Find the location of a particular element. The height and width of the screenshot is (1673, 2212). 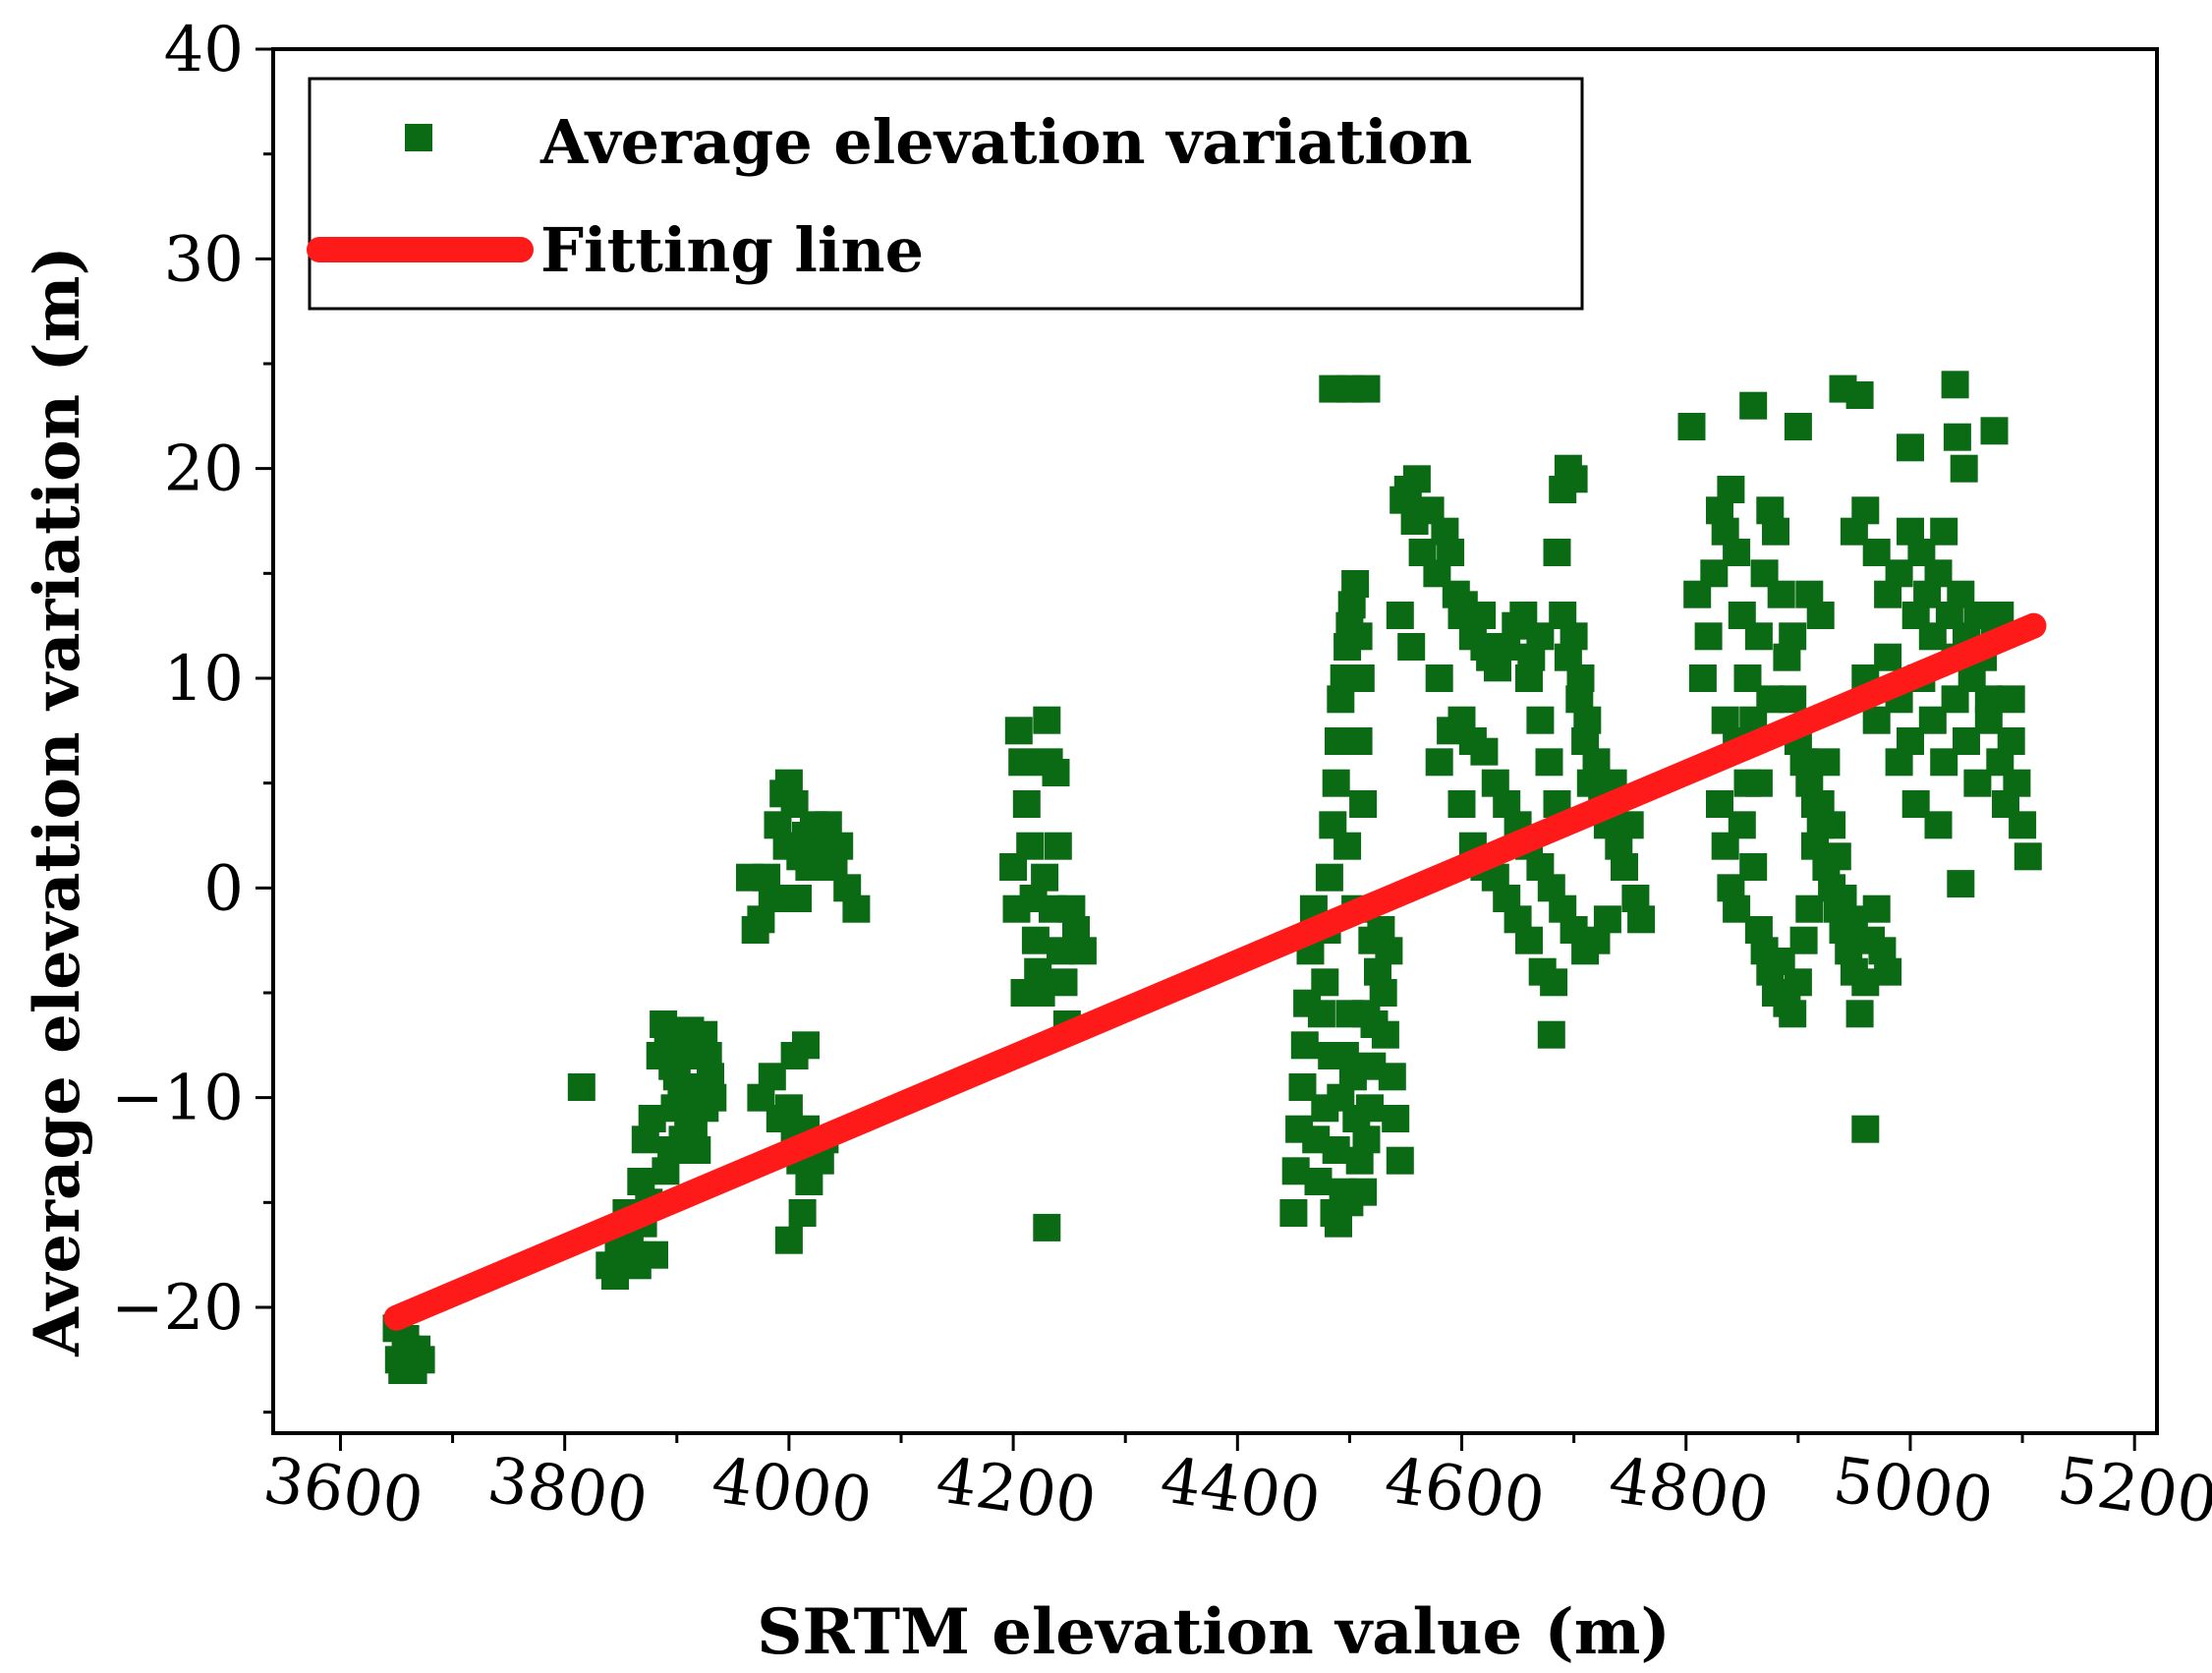

y-tick-label: 40 is located at coordinates (204, 50).